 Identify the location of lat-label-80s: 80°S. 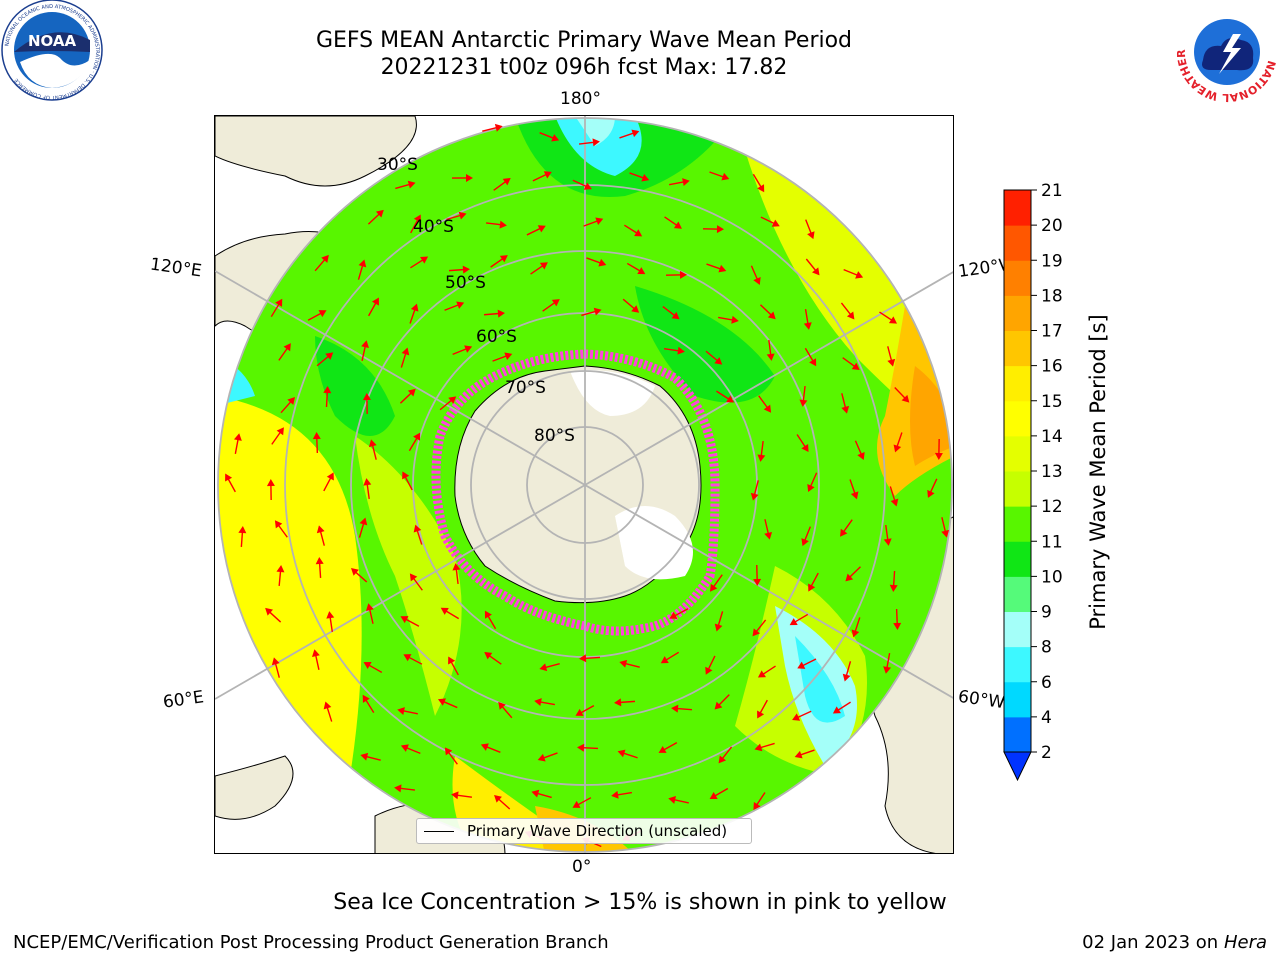
(554, 436).